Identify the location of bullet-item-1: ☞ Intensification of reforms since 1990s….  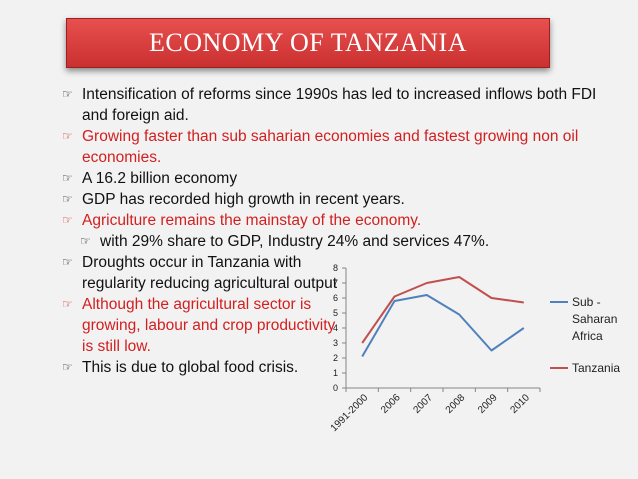
(342, 105).